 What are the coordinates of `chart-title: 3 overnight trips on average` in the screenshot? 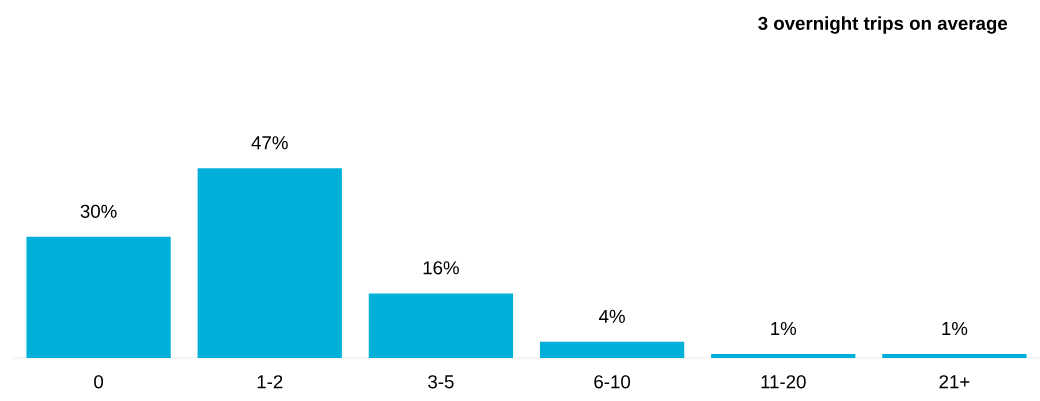 It's located at (883, 25).